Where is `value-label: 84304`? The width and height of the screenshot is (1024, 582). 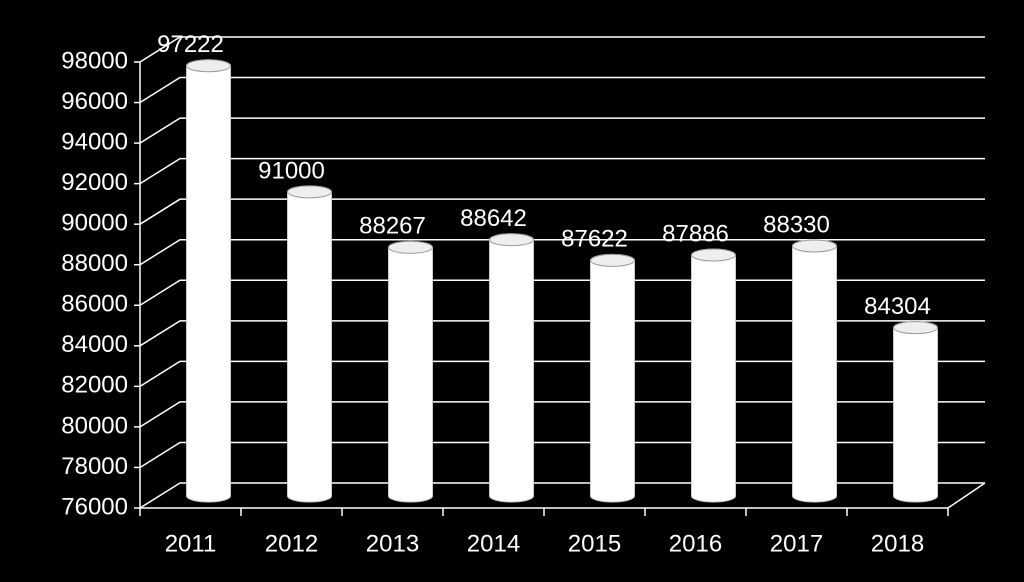 value-label: 84304 is located at coordinates (897, 306).